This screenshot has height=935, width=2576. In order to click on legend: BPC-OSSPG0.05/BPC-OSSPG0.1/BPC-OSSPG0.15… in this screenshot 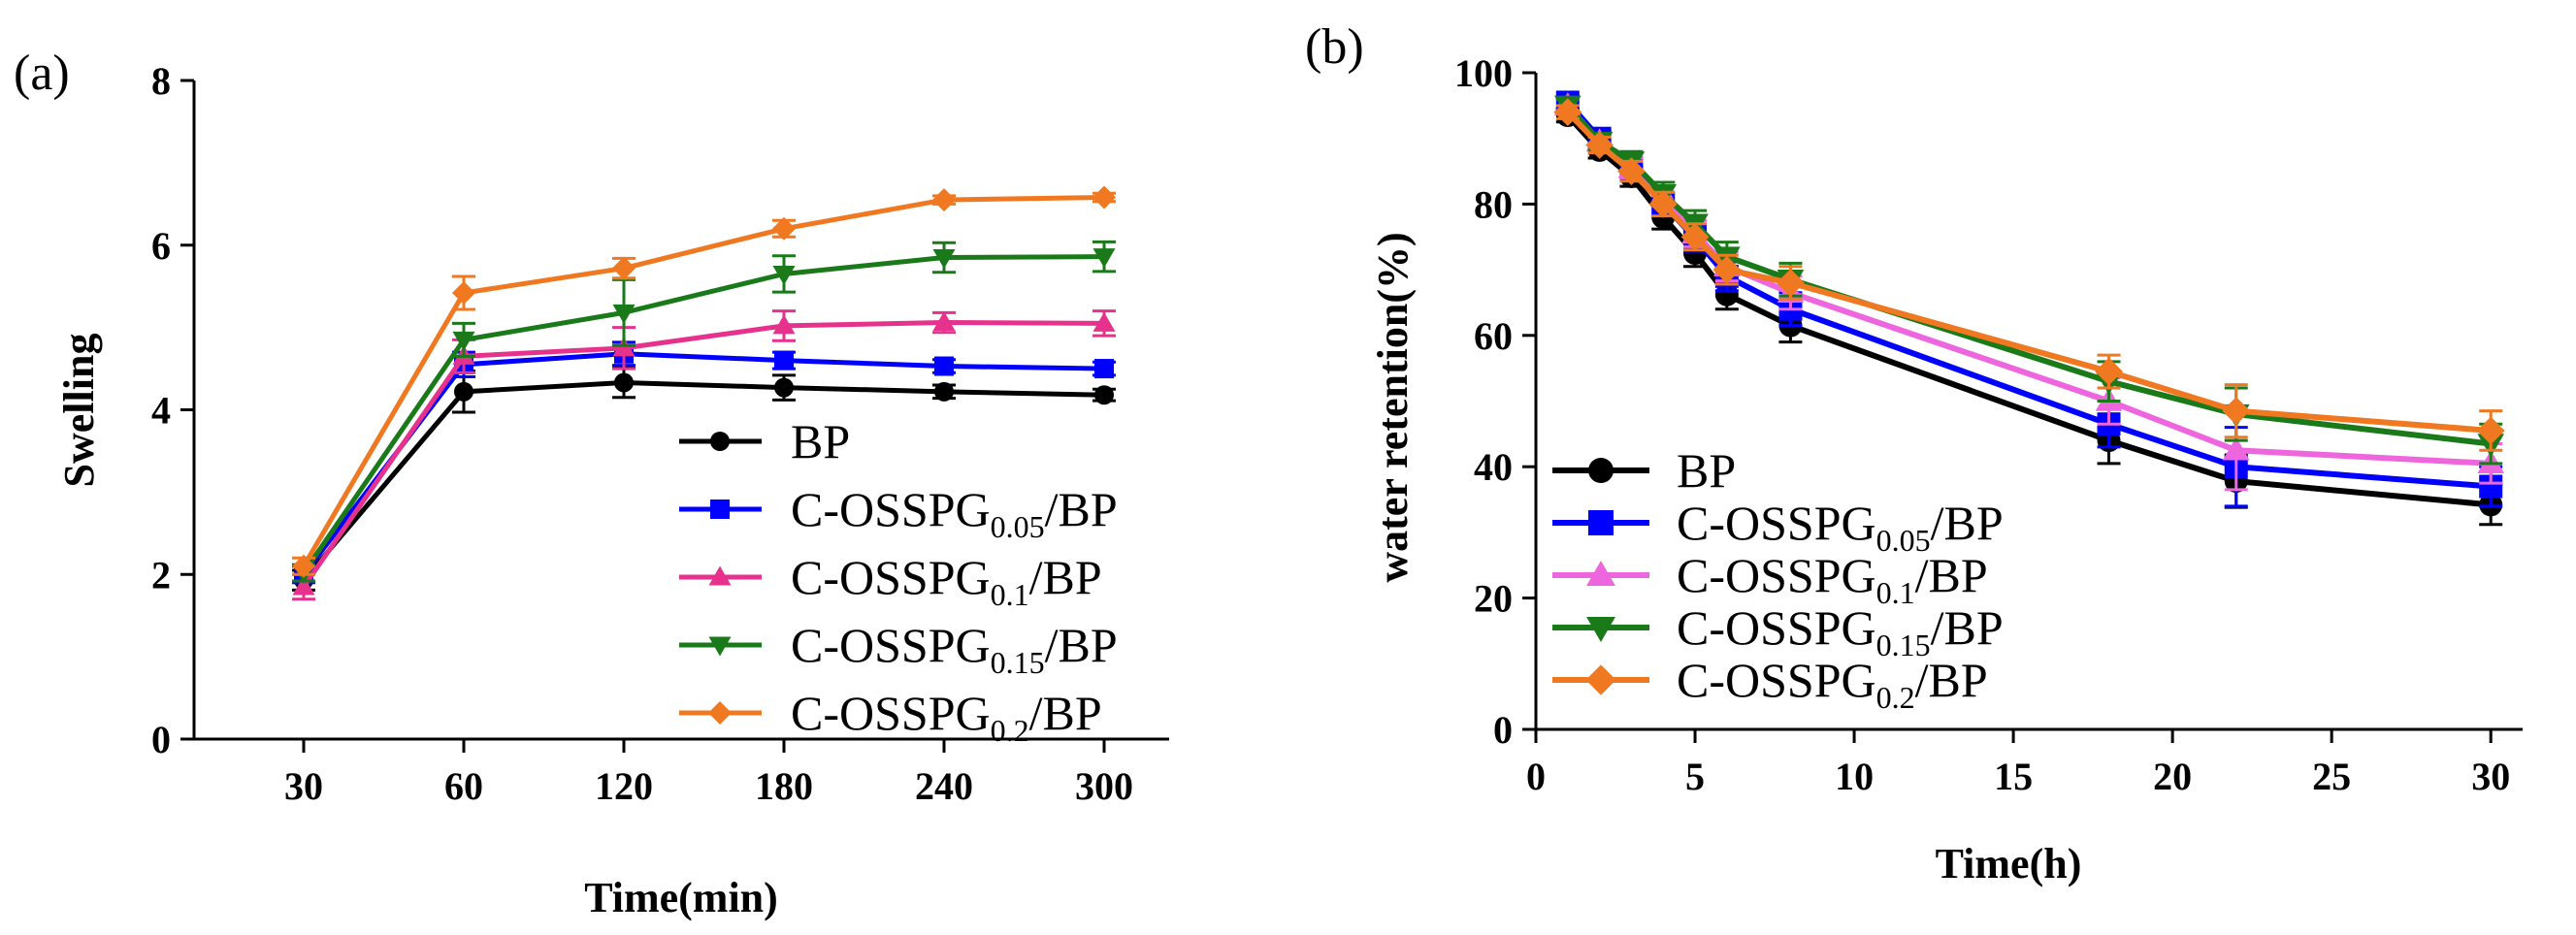, I will do `click(1778, 579)`.